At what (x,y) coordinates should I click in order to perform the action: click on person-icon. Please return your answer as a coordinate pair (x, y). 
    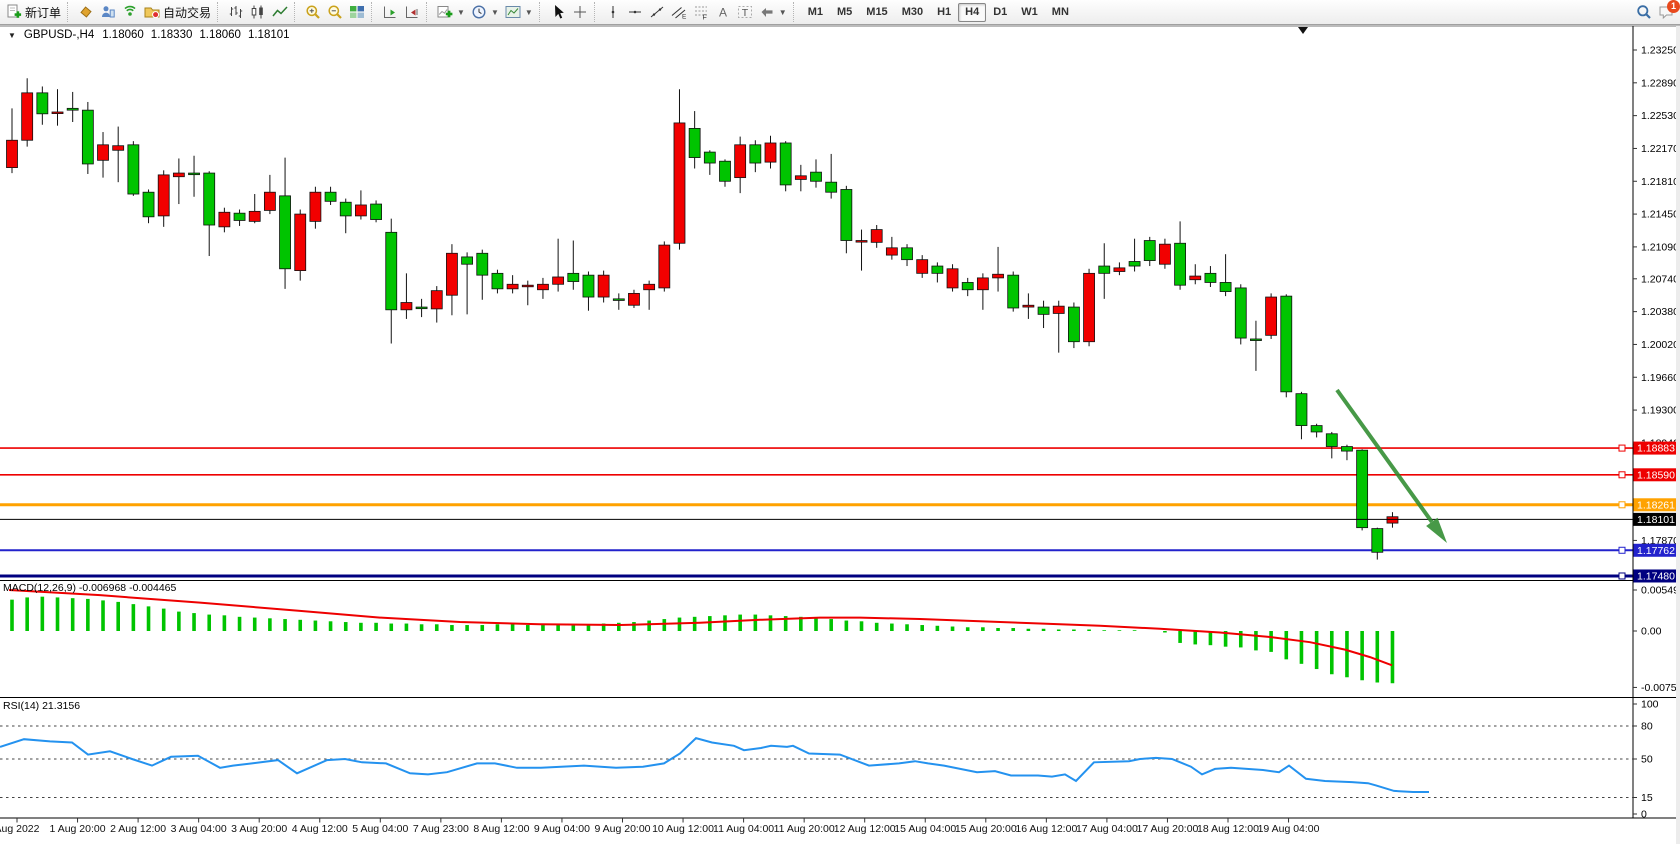
    Looking at the image, I should click on (108, 12).